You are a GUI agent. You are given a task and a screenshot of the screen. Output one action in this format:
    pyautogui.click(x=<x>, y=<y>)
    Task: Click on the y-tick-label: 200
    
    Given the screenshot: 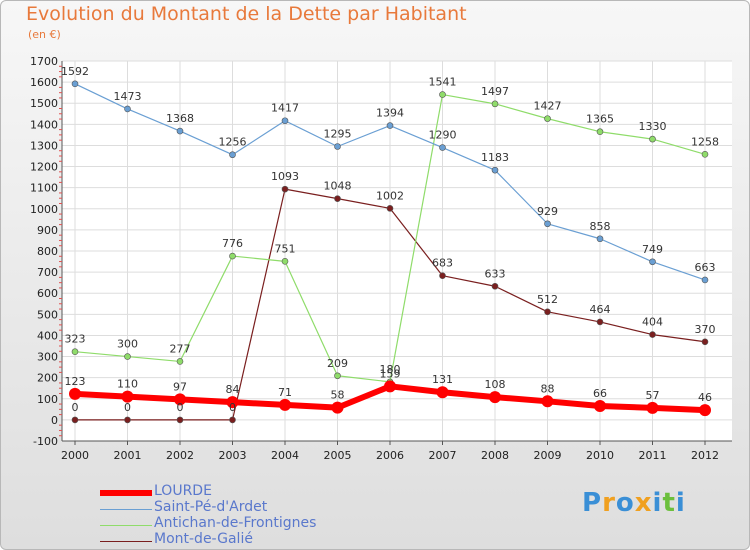 What is the action you would take?
    pyautogui.click(x=47, y=378)
    